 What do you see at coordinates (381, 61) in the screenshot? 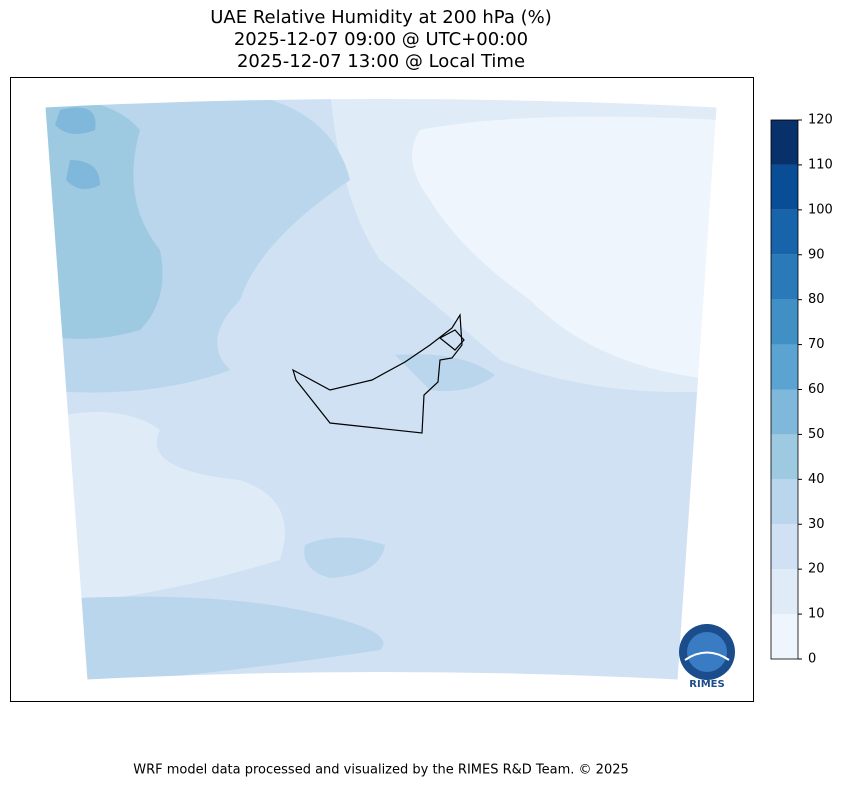
I see `subtitle: 2025-12-07 13:00 @ Local Time` at bounding box center [381, 61].